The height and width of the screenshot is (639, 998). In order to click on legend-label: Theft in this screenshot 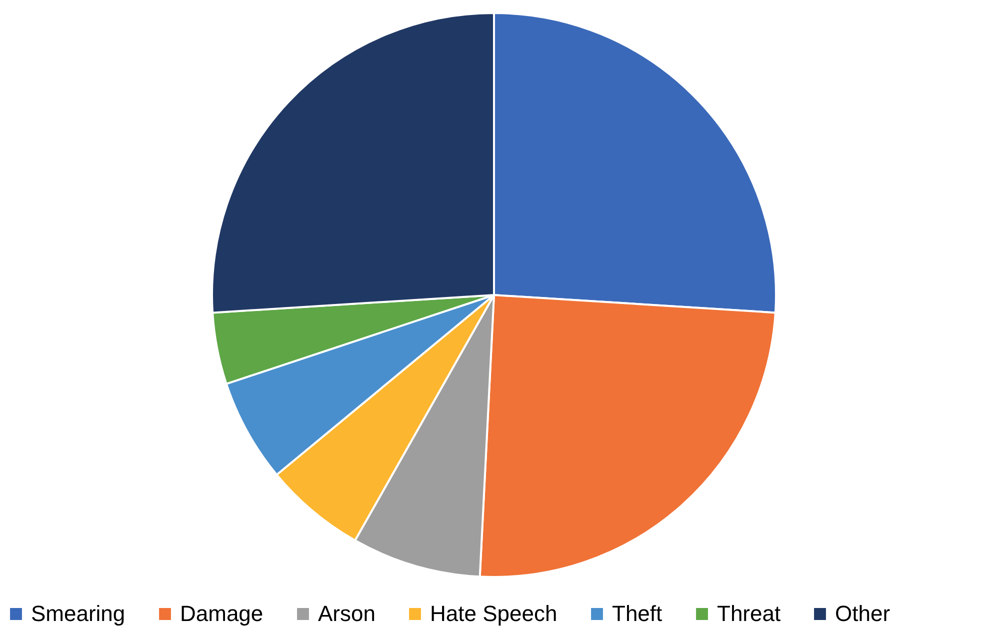, I will do `click(637, 613)`.